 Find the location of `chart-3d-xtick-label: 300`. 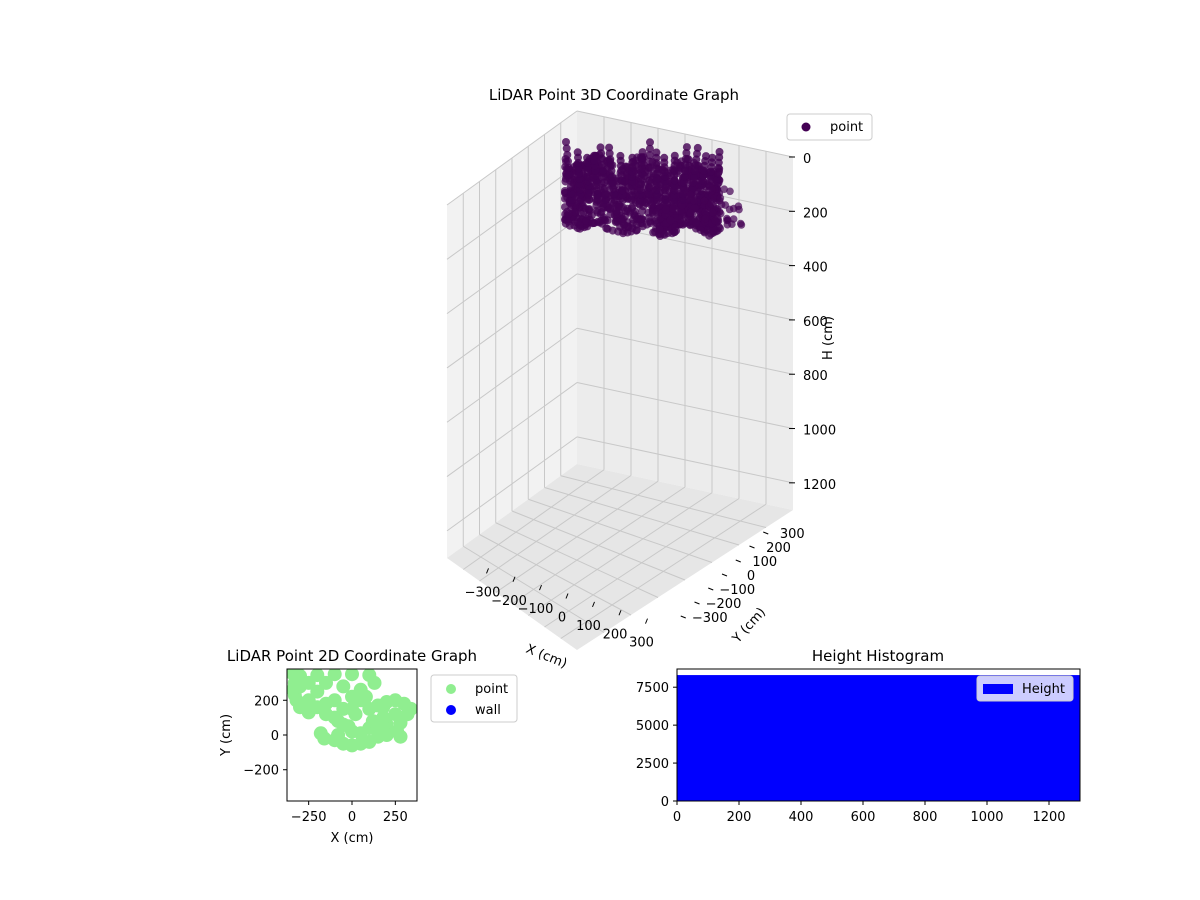

chart-3d-xtick-label: 300 is located at coordinates (641, 643).